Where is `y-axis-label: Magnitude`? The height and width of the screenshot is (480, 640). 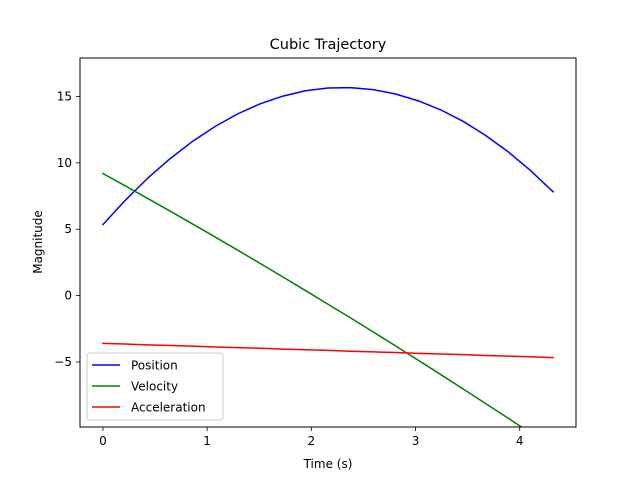 y-axis-label: Magnitude is located at coordinates (38, 242).